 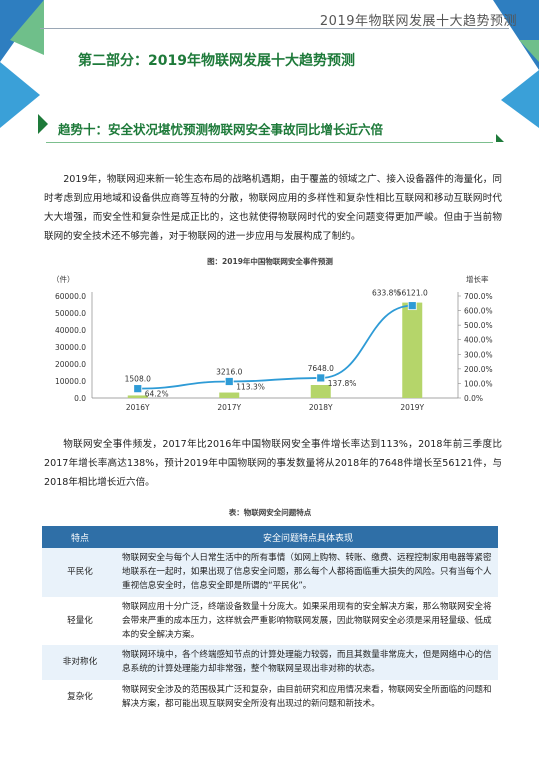 I want to click on line-value-label: 113.3%, so click(x=250, y=386).